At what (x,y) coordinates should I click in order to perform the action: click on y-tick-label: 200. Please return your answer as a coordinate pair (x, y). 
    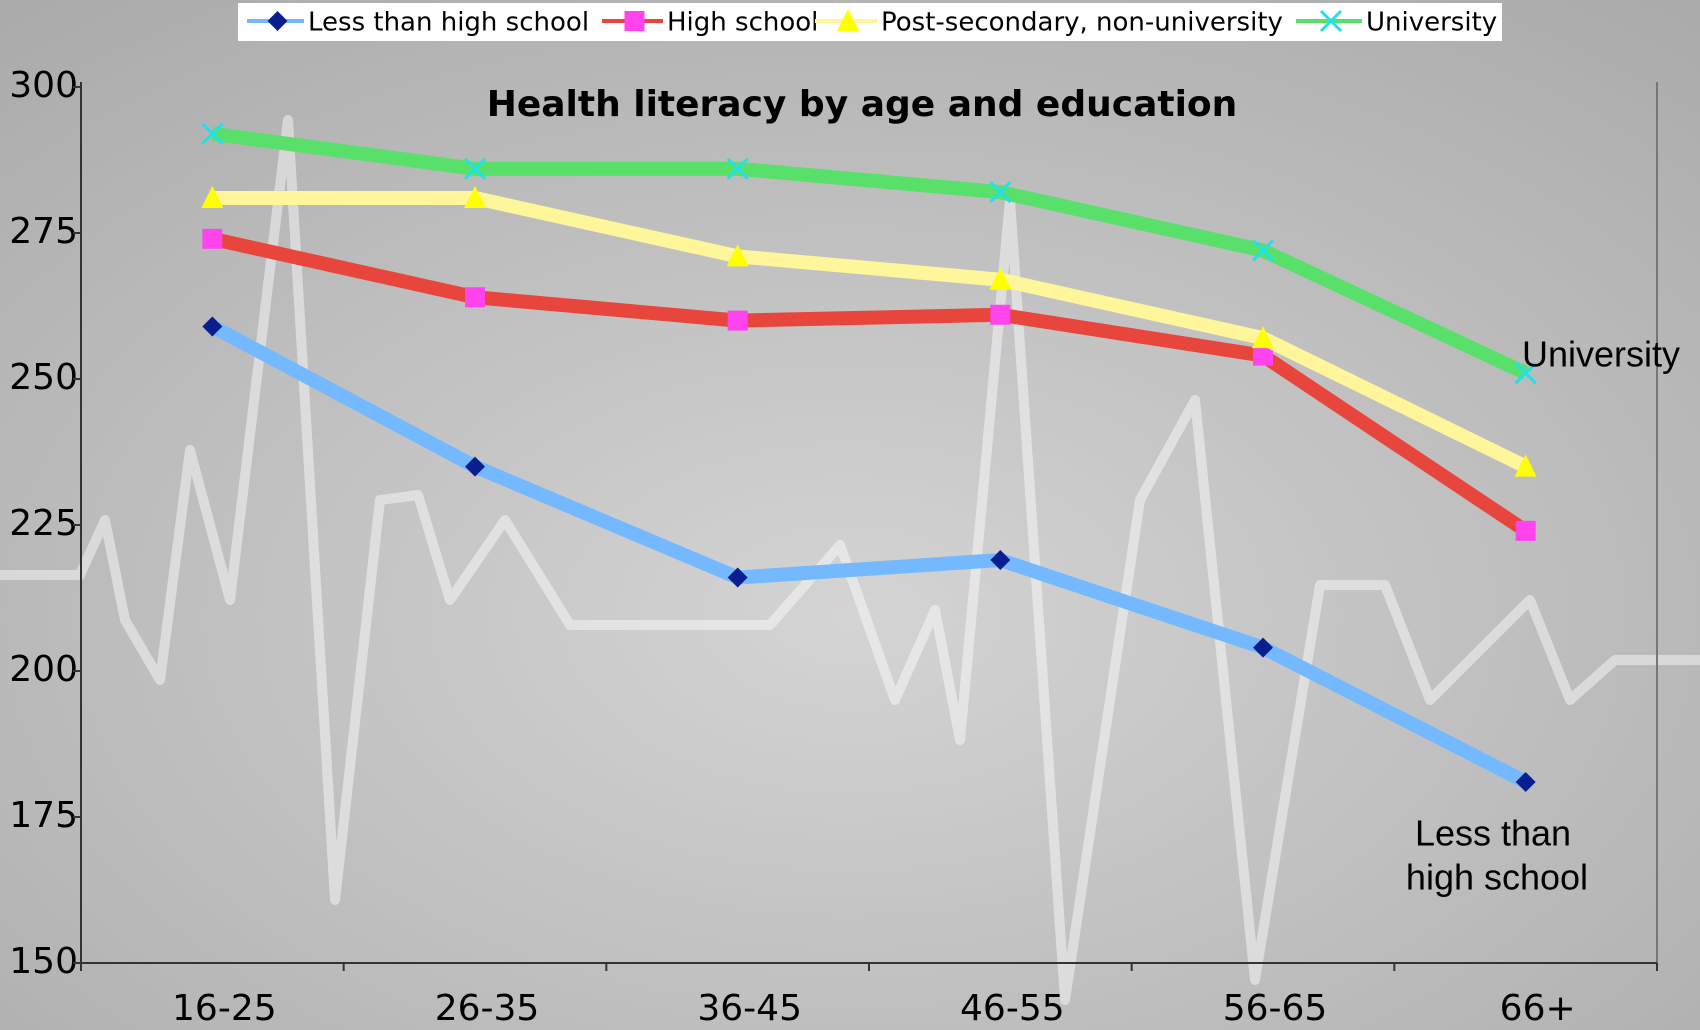
    Looking at the image, I should click on (43, 669).